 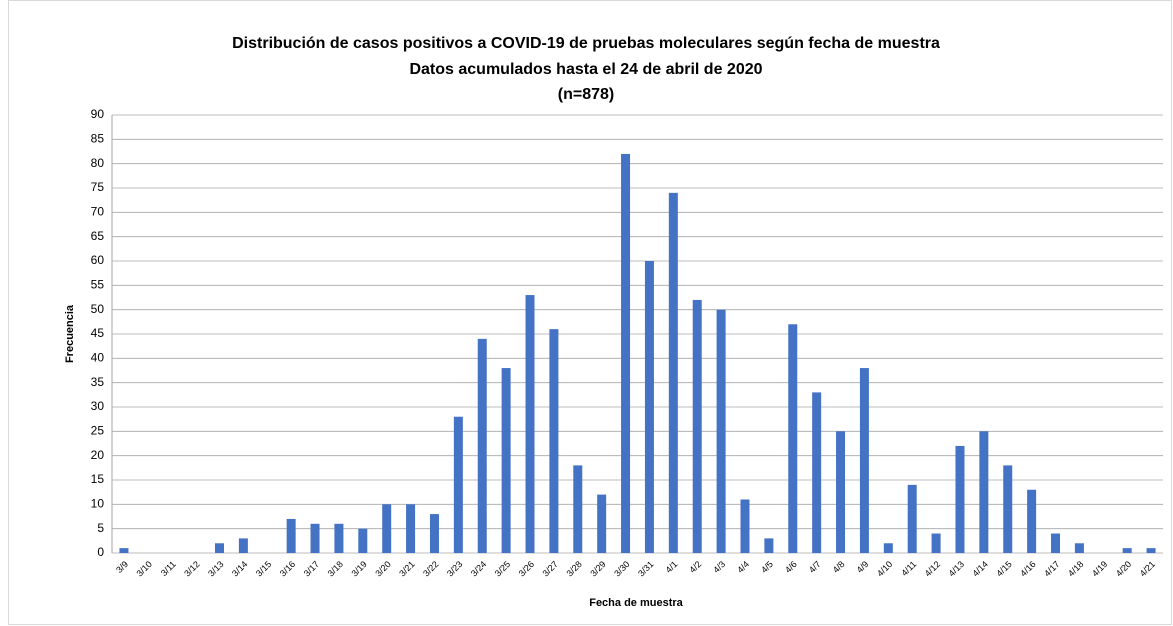 I want to click on y-tick-label: 35, so click(x=98, y=382).